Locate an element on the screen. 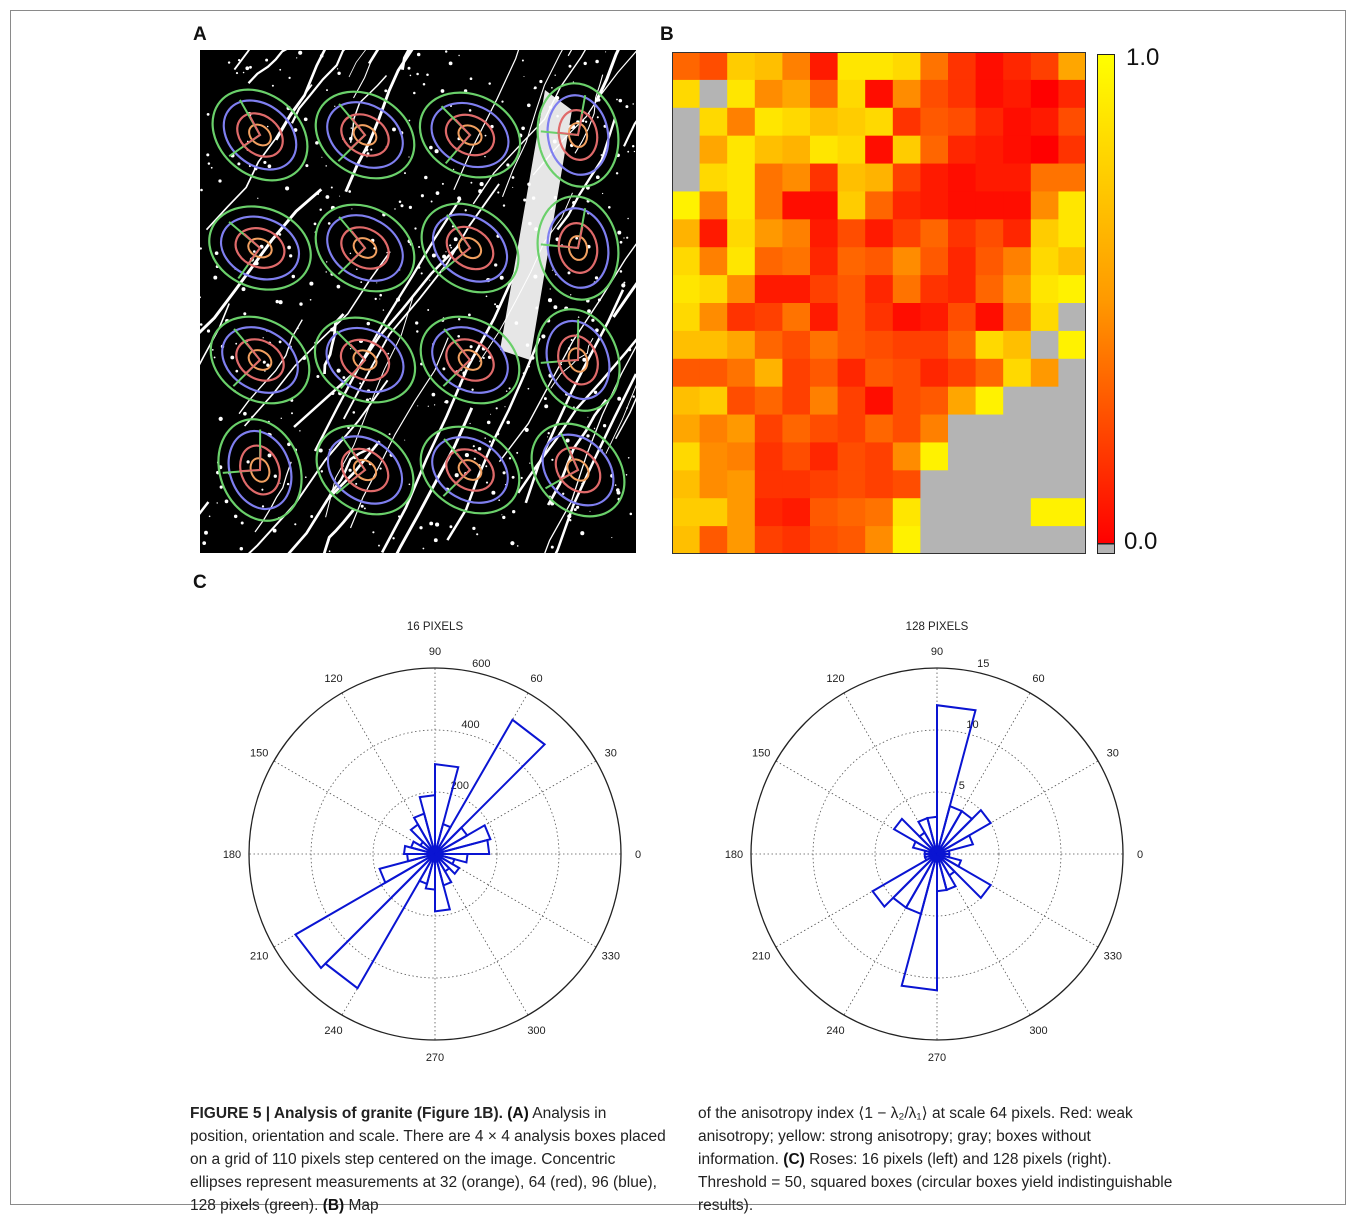 The height and width of the screenshot is (1217, 1354). caption-c-label: (C) is located at coordinates (794, 1159).